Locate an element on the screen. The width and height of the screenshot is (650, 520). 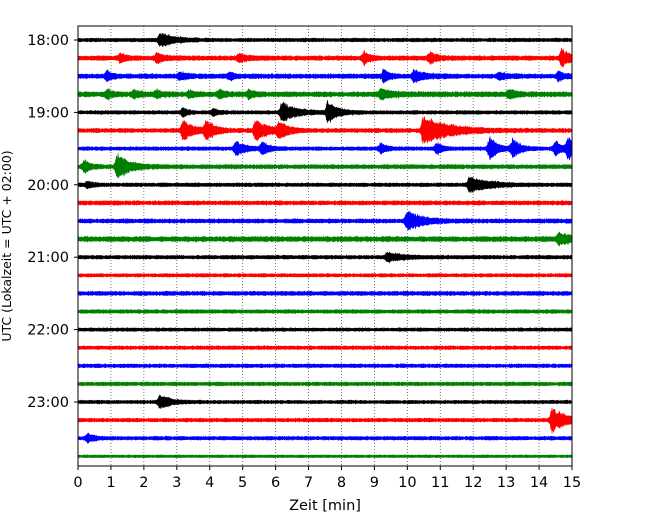
x-tick-label: 2 is located at coordinates (143, 483).